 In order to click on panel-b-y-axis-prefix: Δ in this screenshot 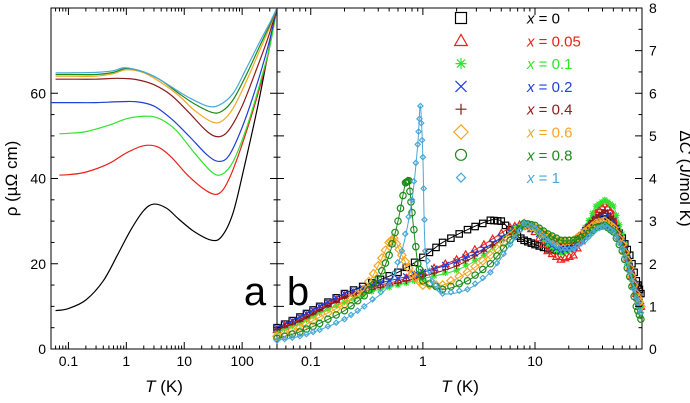, I will do `click(683, 135)`.